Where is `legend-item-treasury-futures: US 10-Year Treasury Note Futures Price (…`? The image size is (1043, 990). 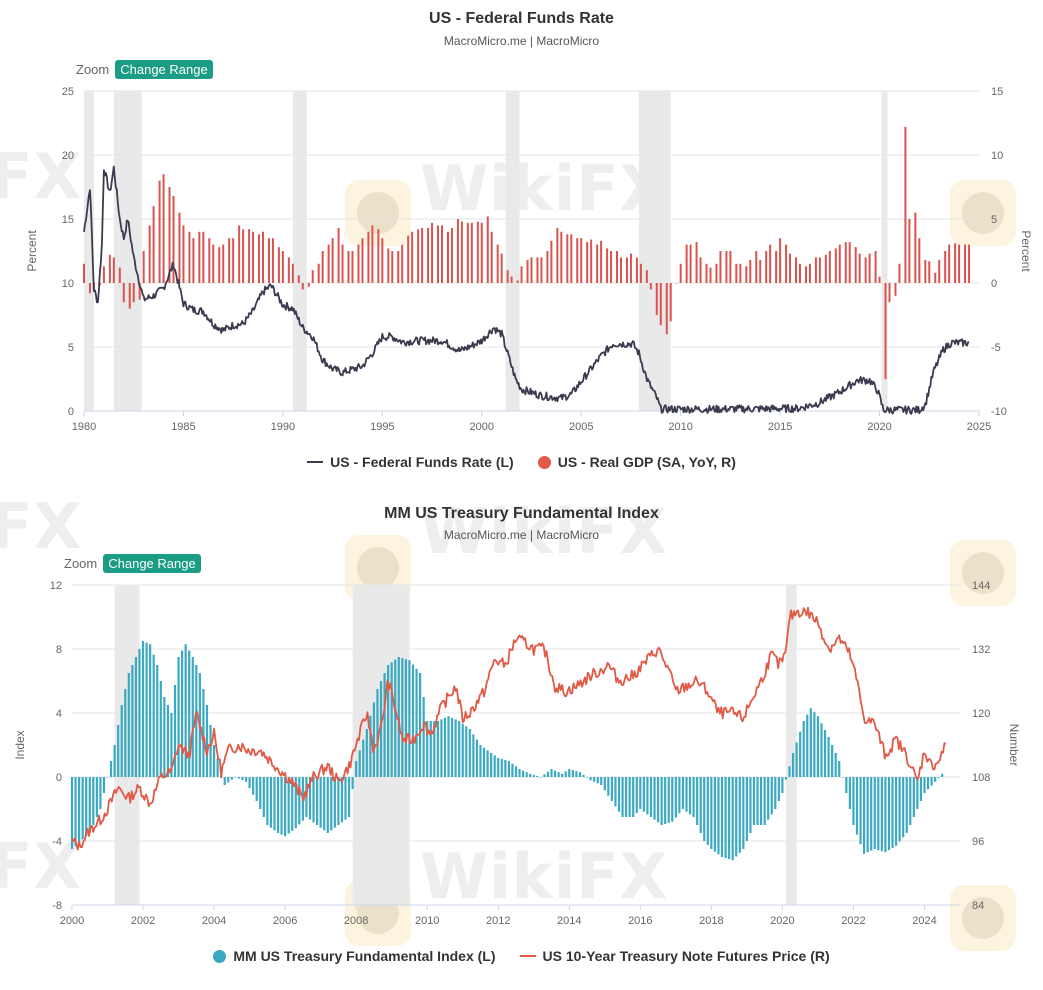
legend-item-treasury-futures: US 10-Year Treasury Note Futures Price (… is located at coordinates (674, 956).